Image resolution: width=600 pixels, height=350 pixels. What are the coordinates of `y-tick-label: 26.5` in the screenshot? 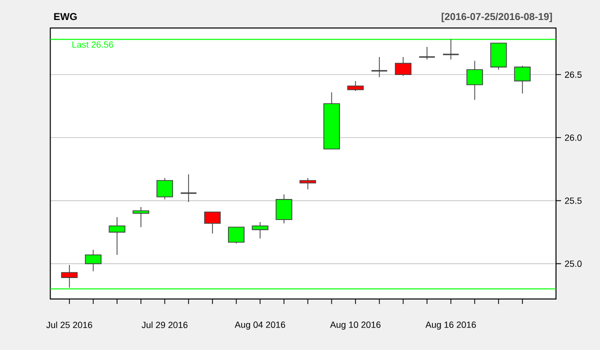 It's located at (573, 74).